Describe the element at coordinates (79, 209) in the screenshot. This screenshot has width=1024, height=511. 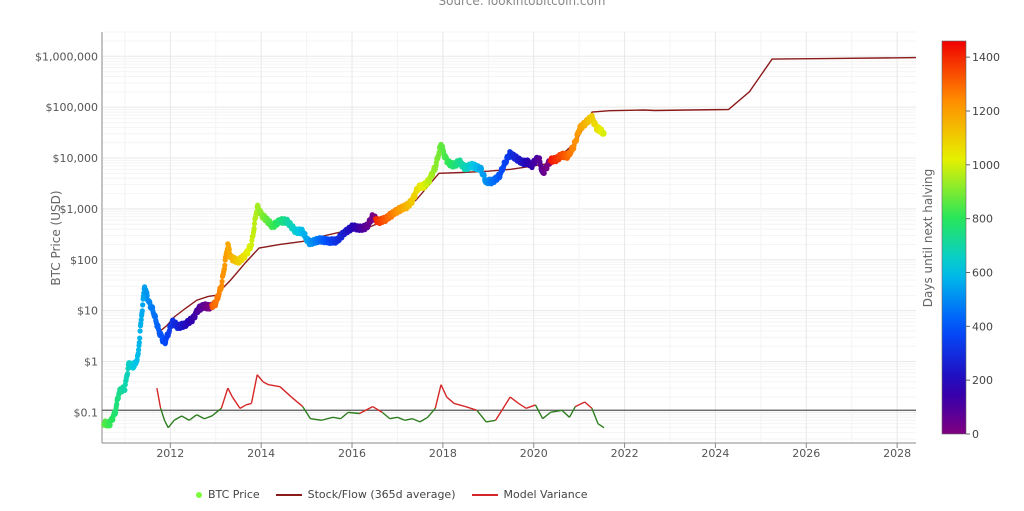
I see `y-tick-label: $1,000` at that location.